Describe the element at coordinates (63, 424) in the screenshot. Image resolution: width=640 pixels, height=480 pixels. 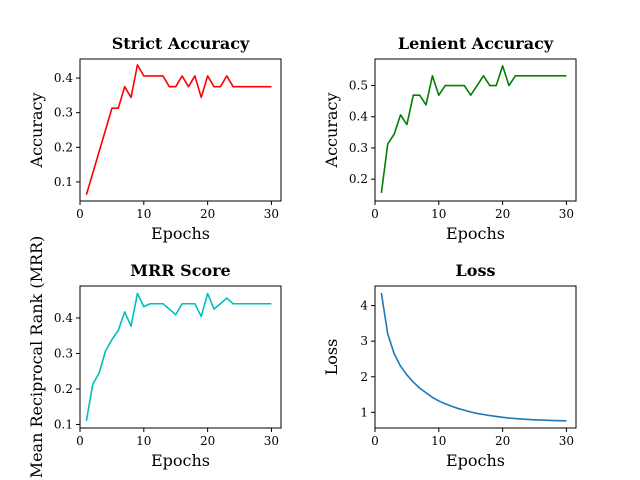
I see `mrr-score-y-tick-label: 0.1` at that location.